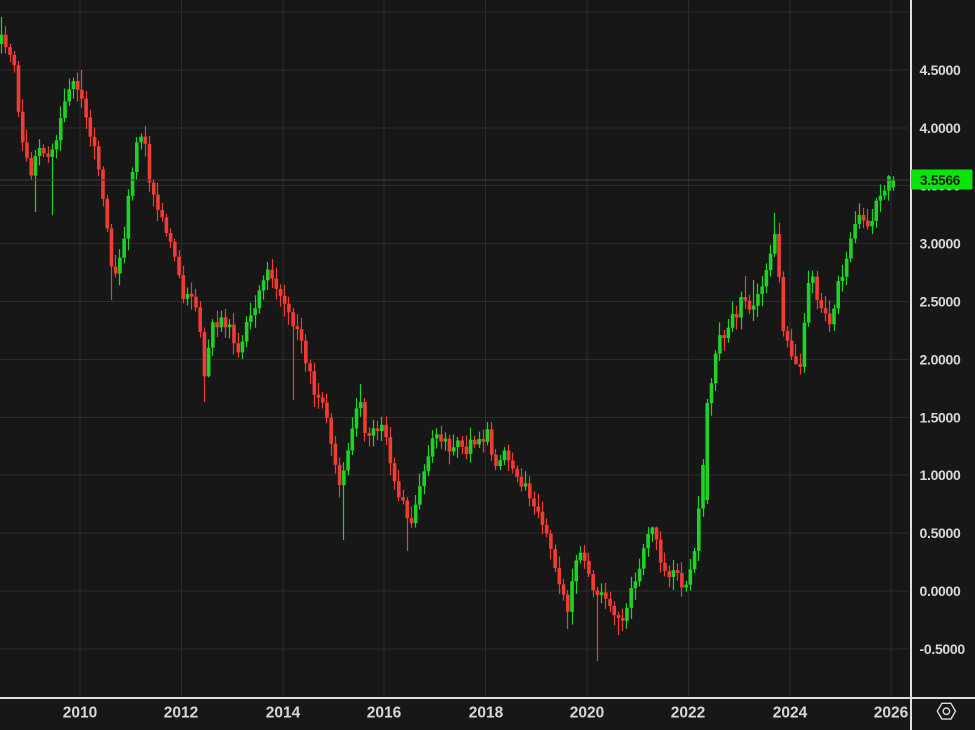 The image size is (975, 730). I want to click on svg-text: 2026, so click(891, 713).